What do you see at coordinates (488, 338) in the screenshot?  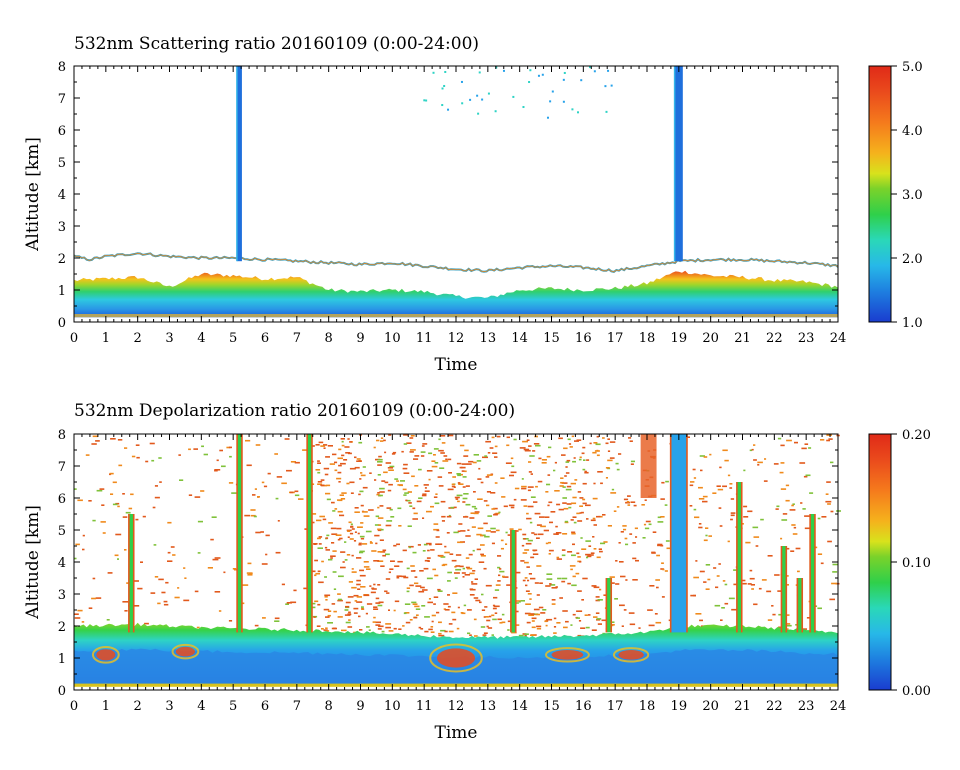 I see `x-tick-label: 13` at bounding box center [488, 338].